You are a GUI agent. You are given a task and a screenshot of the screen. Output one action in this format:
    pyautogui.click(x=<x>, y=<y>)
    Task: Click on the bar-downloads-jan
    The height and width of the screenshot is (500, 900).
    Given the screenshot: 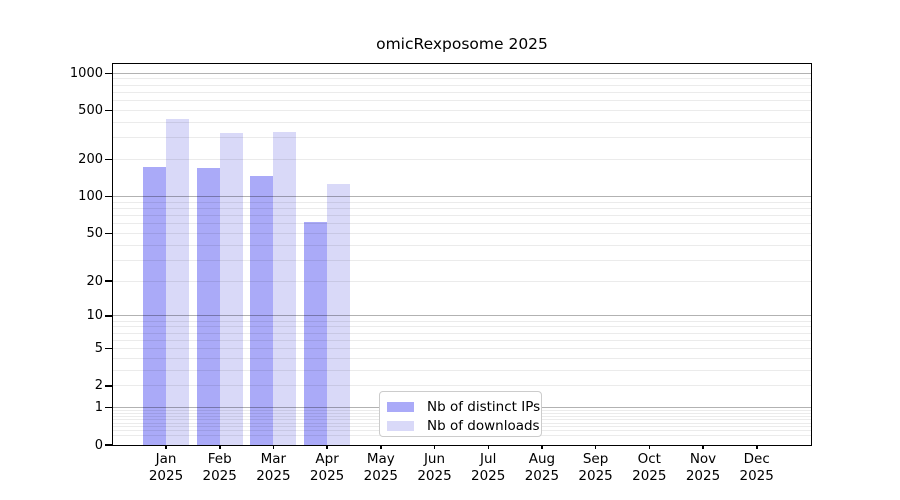 What is the action you would take?
    pyautogui.click(x=177, y=281)
    